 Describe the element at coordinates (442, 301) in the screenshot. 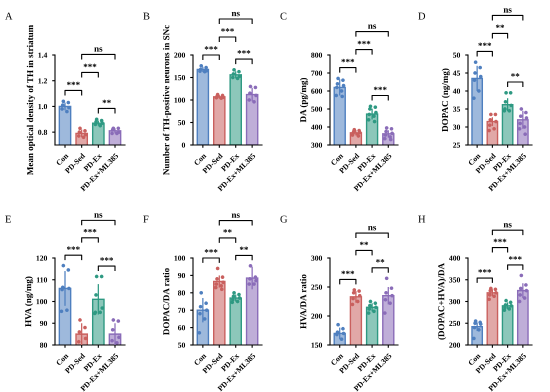

I see `y-axis-title: (DOPAC+HVA)/DA` at that location.